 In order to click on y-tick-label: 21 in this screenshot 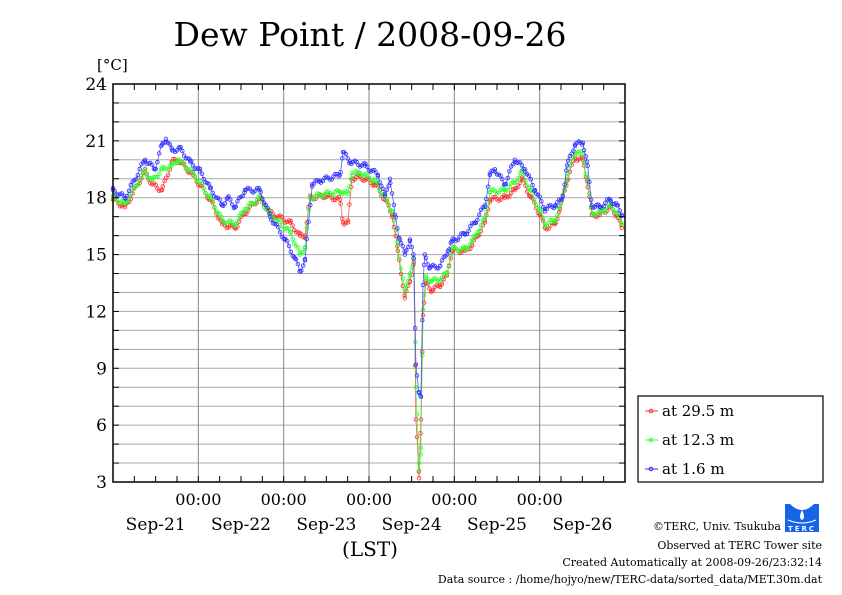, I will do `click(96, 142)`.